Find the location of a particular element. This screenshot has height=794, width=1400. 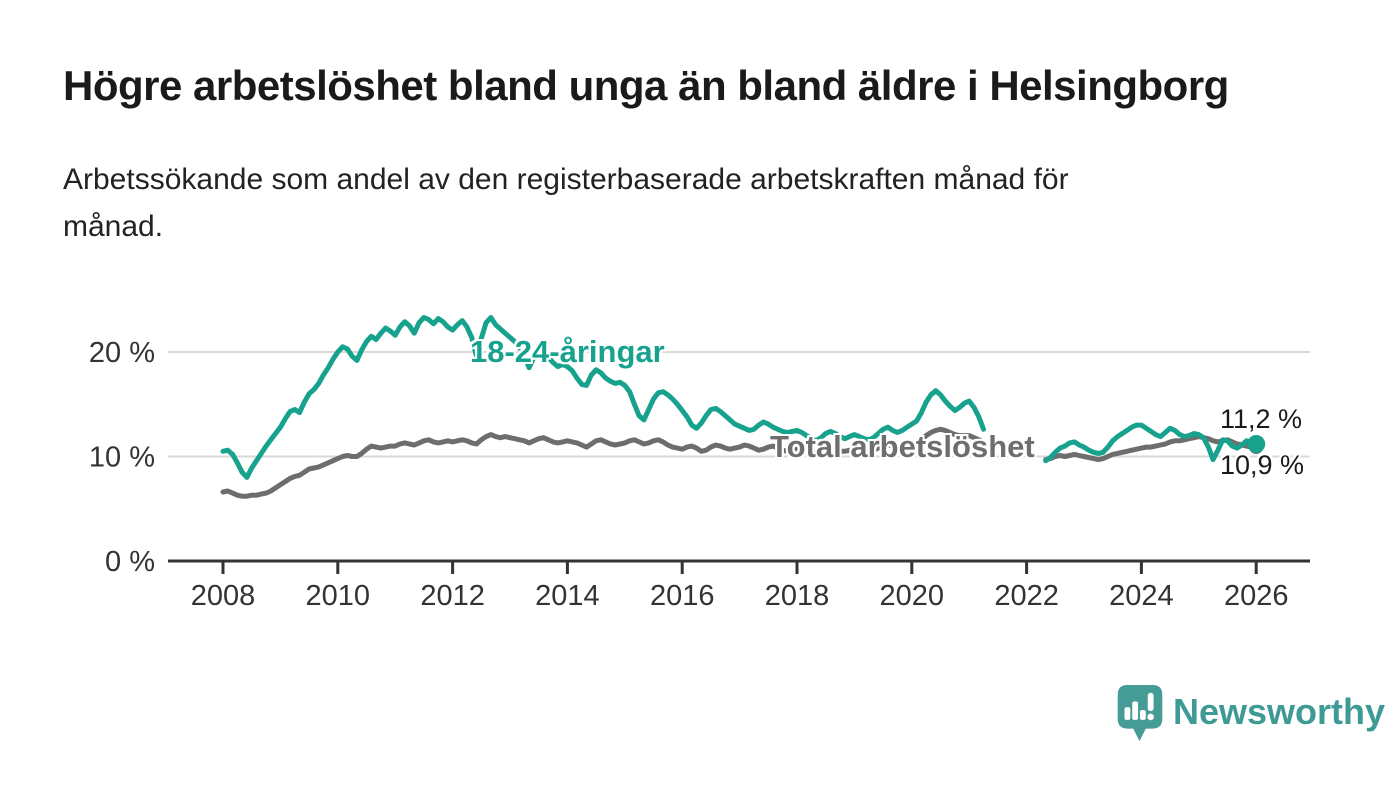

x-axis-tick-label: 2024 is located at coordinates (1141, 596).